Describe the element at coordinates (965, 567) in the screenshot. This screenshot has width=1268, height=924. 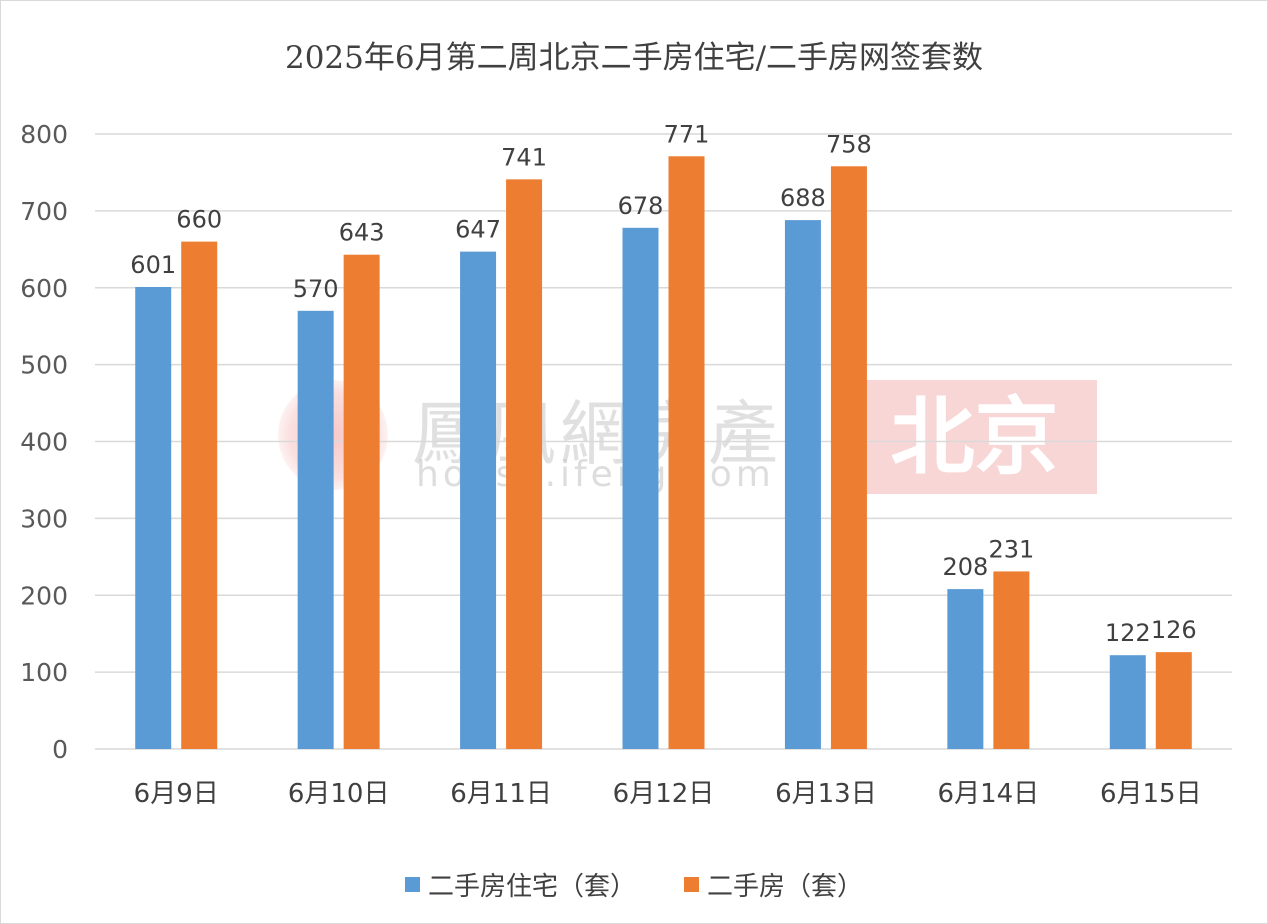
I see `data-label: 208` at that location.